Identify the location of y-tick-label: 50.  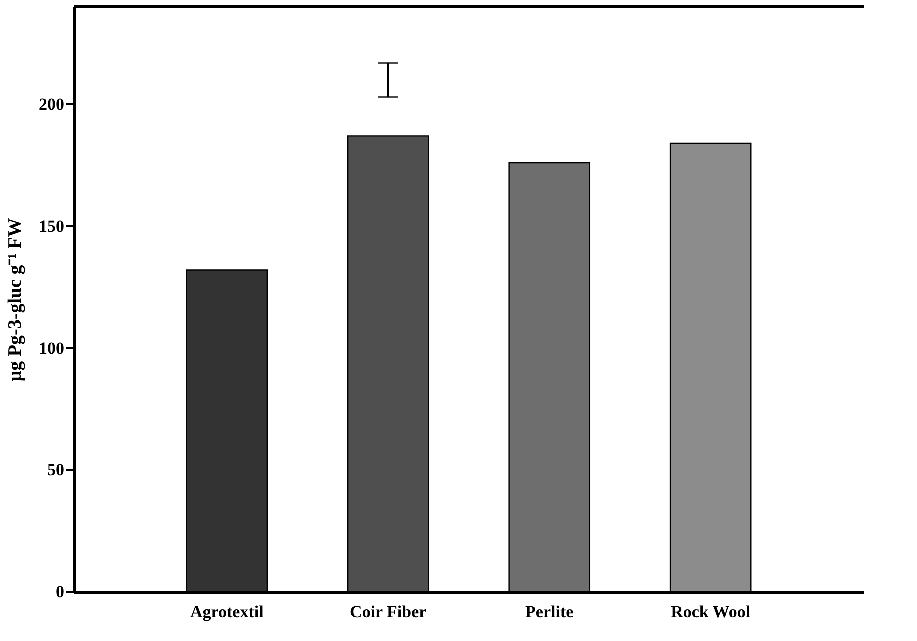
(56, 470).